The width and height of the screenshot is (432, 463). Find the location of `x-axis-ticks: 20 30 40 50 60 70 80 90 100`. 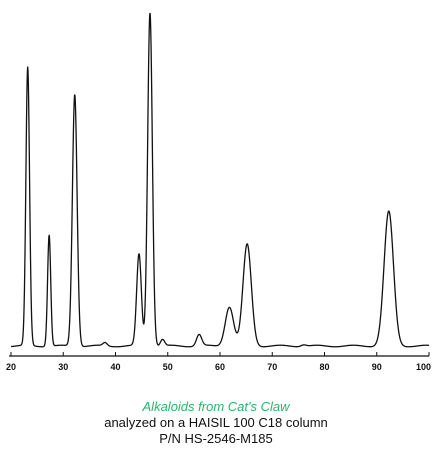

x-axis-ticks: 20 30 40 50 60 70 80 90 100 is located at coordinates (218, 362).